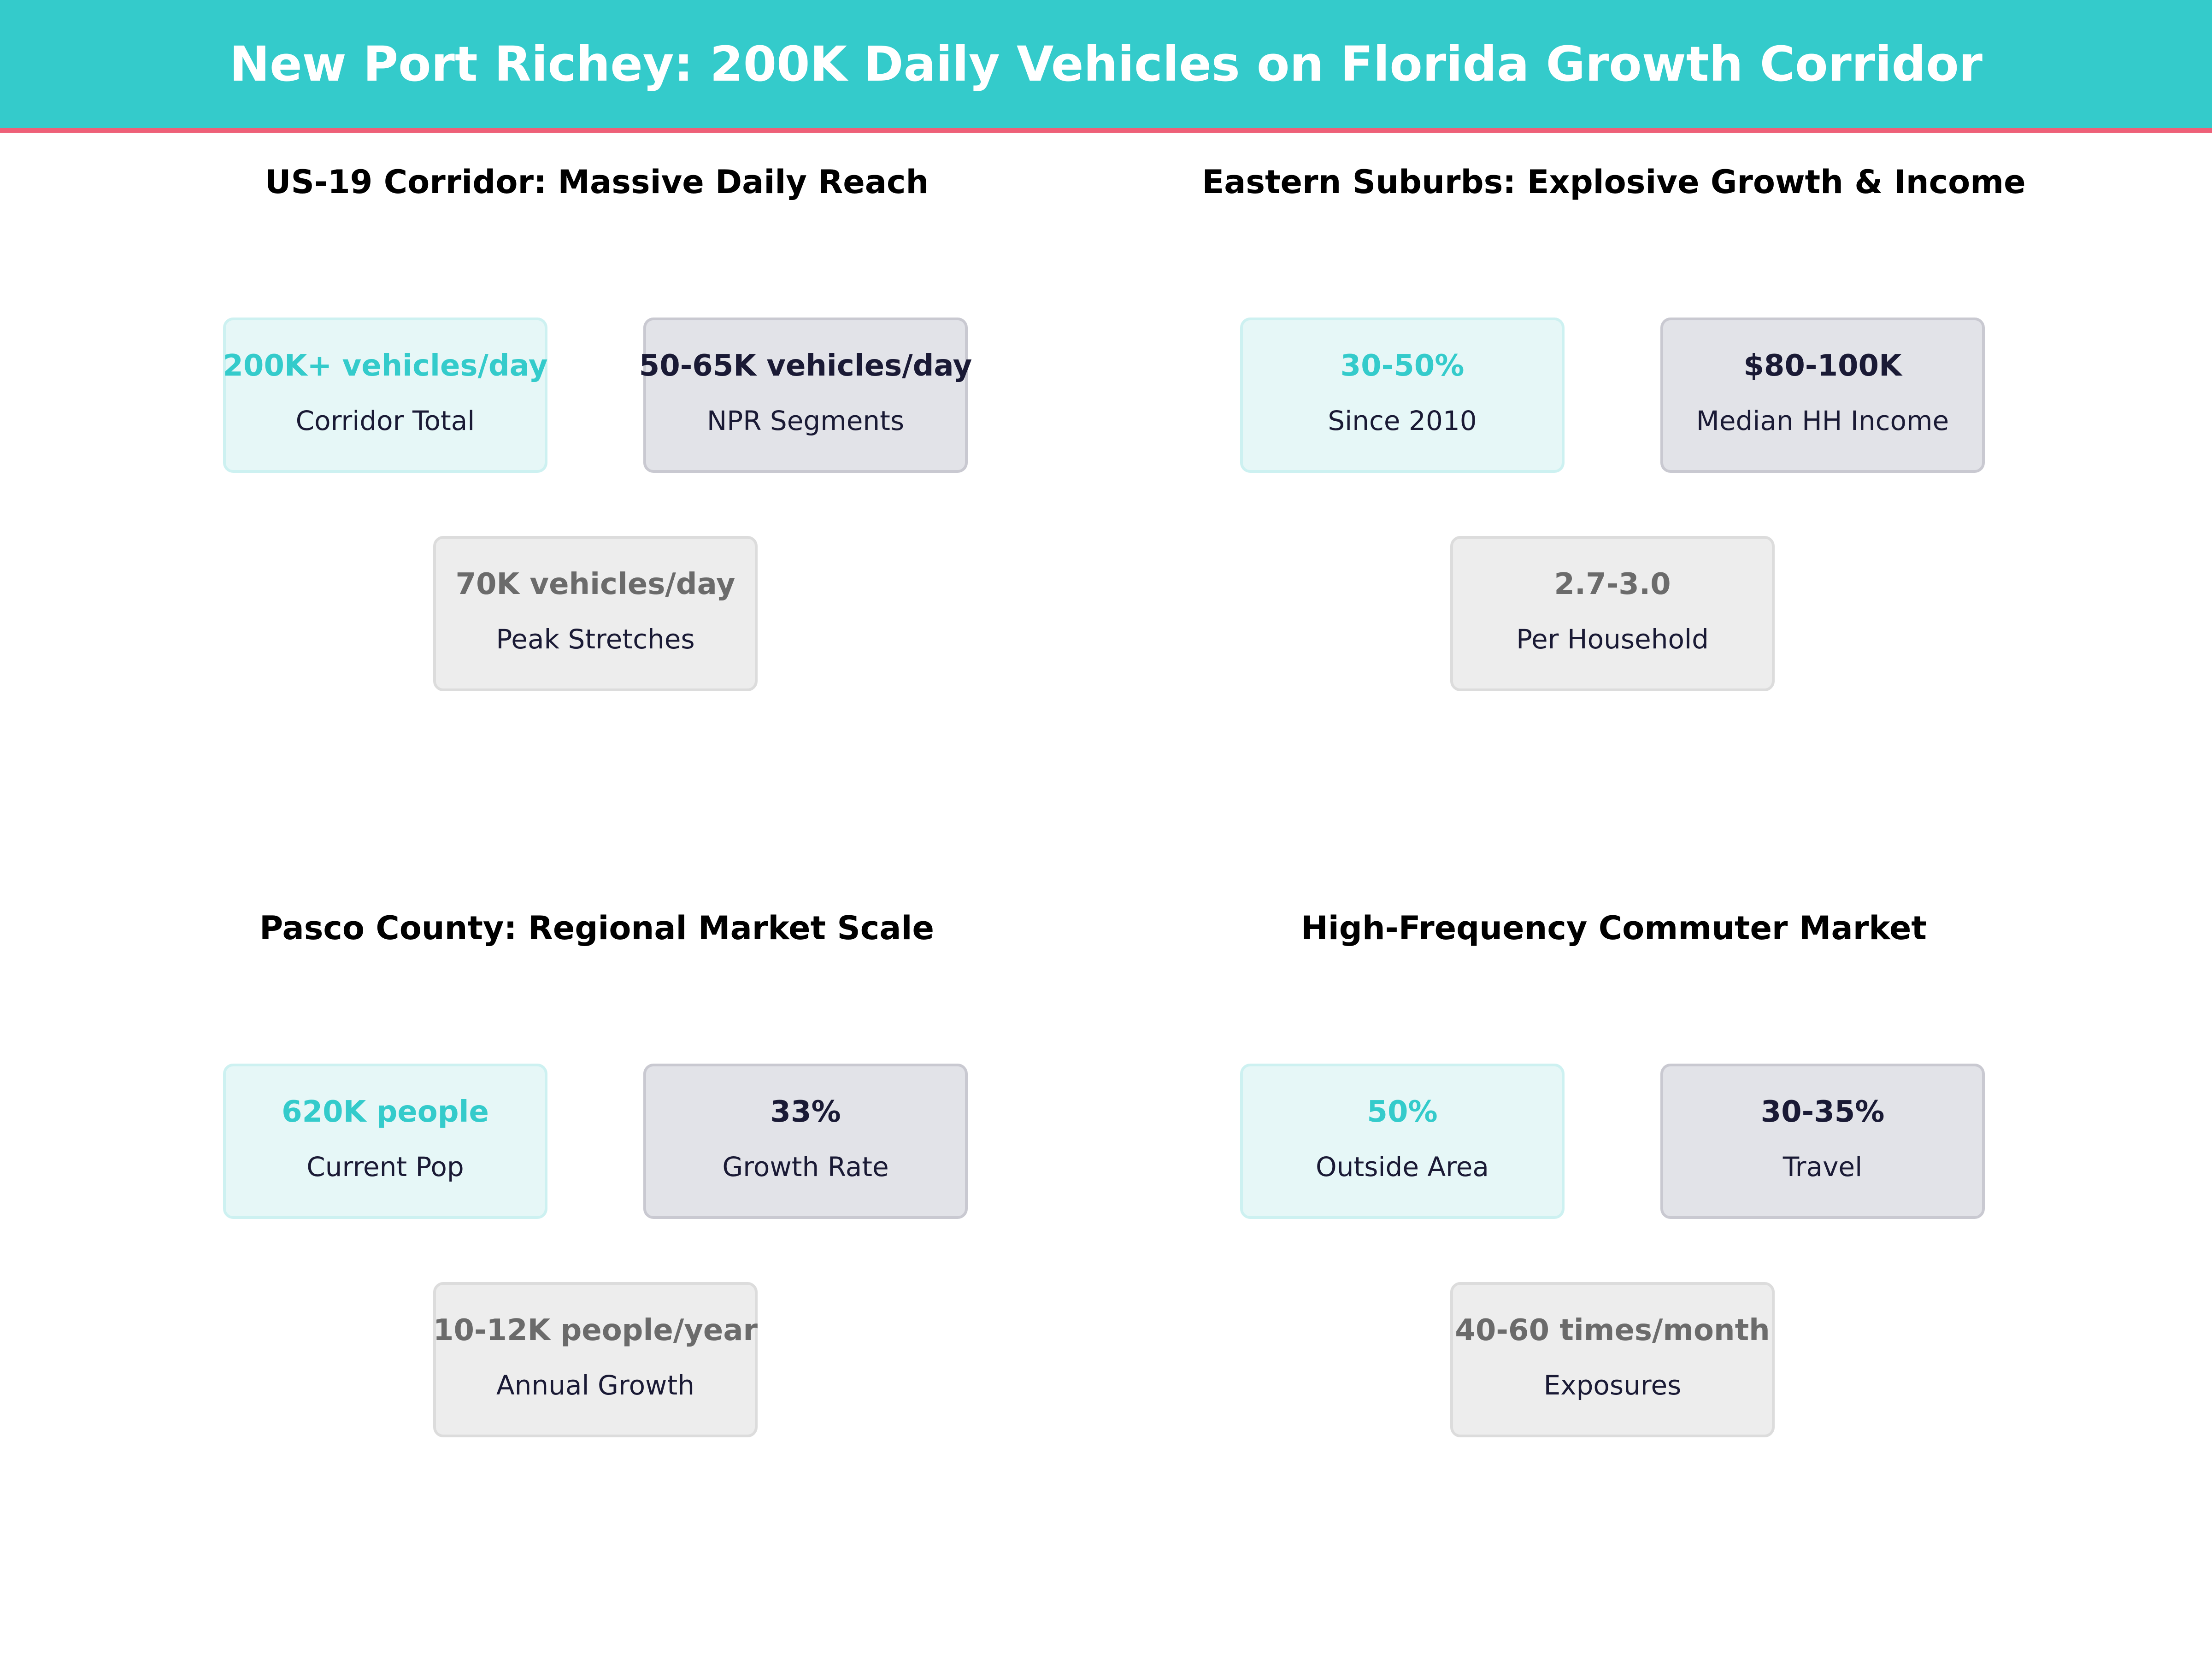 The width and height of the screenshot is (2212, 1659). I want to click on metric-value: 50-65K vehicles/day, so click(805, 366).